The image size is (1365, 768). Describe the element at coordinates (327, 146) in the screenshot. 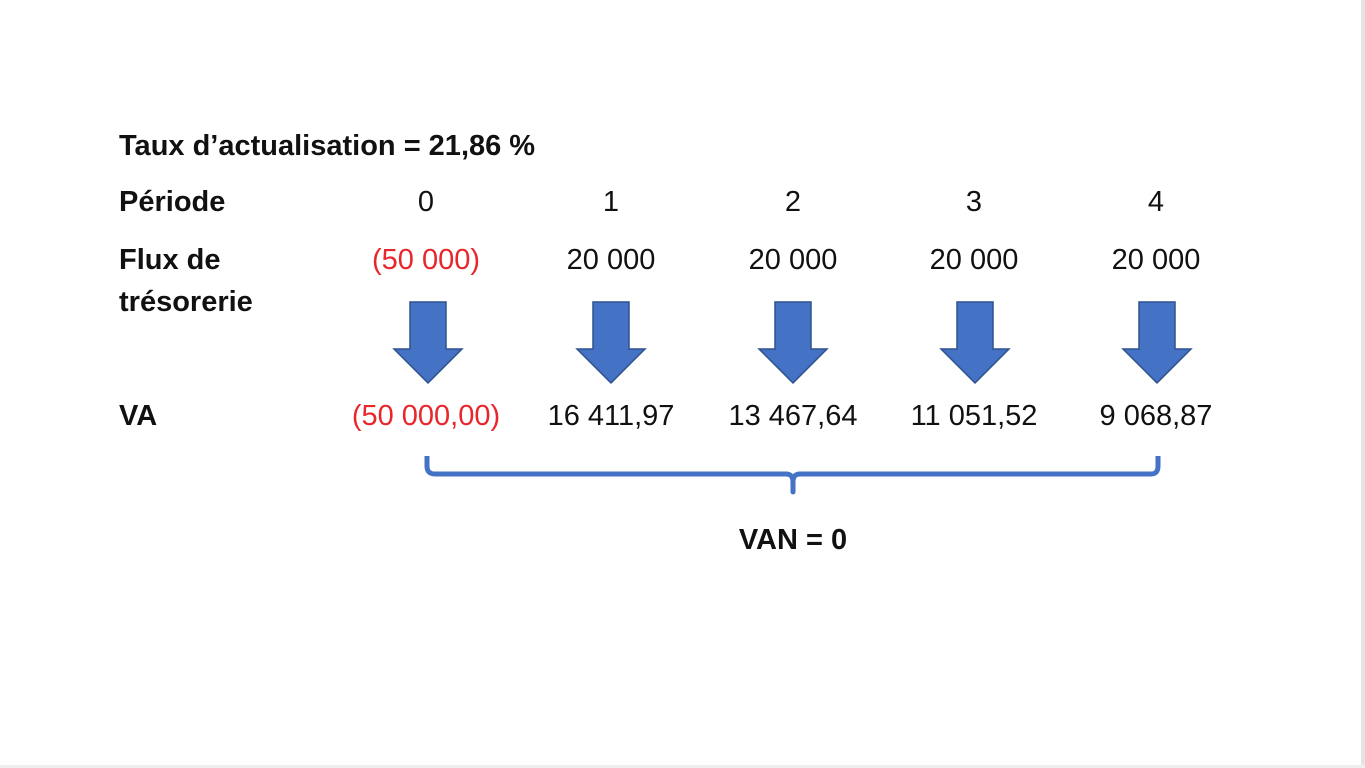

I see `discount-rate-title: Taux d’actualisation = 21,86 %` at that location.